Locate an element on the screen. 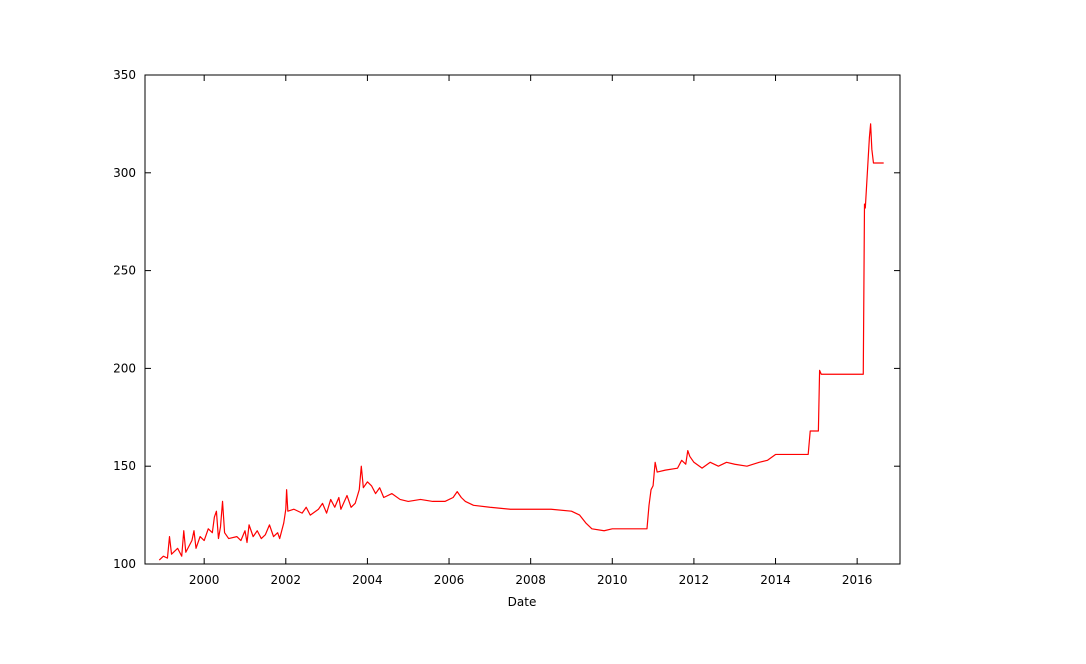 The image size is (1086, 664). x-tick-label: 2004 is located at coordinates (367, 580).